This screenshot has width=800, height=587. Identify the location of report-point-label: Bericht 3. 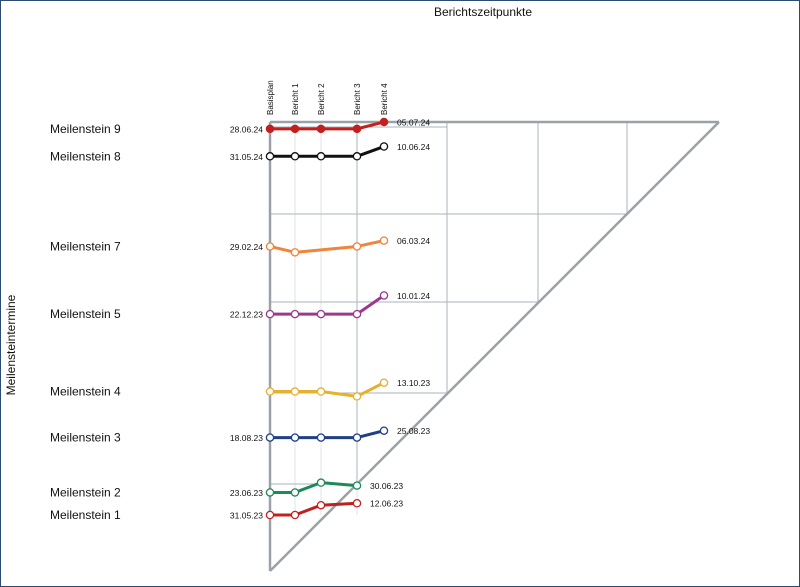
(357, 99).